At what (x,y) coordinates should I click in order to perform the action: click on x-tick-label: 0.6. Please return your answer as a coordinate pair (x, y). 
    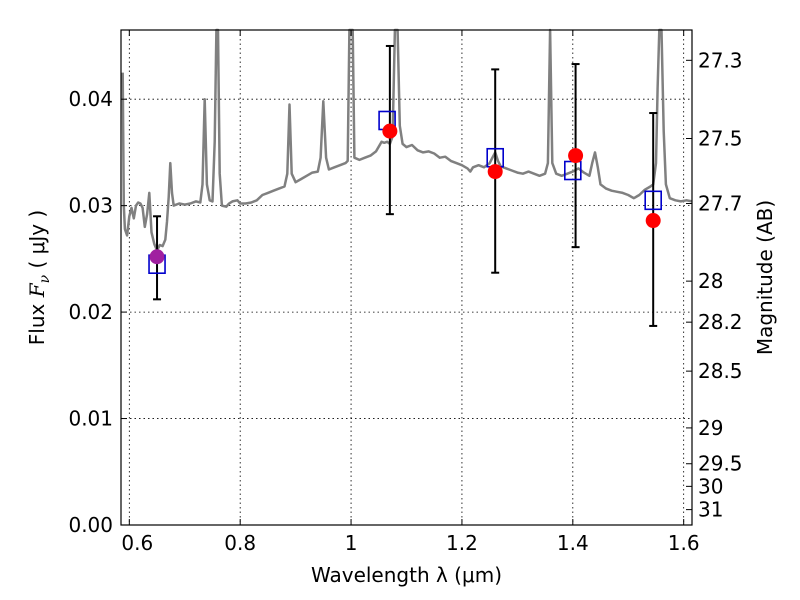
    Looking at the image, I should click on (137, 543).